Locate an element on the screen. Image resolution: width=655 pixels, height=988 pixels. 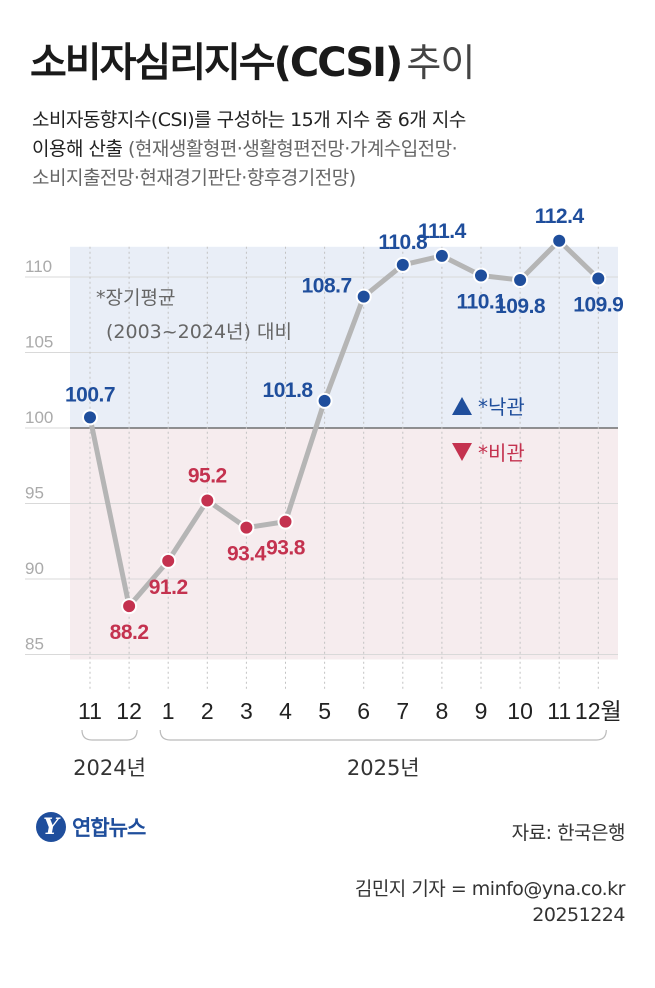
x-tick-label: 2 is located at coordinates (207, 711).